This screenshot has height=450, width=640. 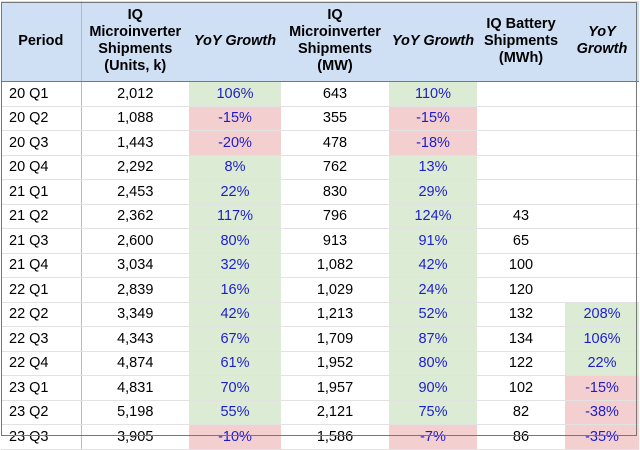 What do you see at coordinates (602, 314) in the screenshot?
I see `cell-yoy-battery: 208%` at bounding box center [602, 314].